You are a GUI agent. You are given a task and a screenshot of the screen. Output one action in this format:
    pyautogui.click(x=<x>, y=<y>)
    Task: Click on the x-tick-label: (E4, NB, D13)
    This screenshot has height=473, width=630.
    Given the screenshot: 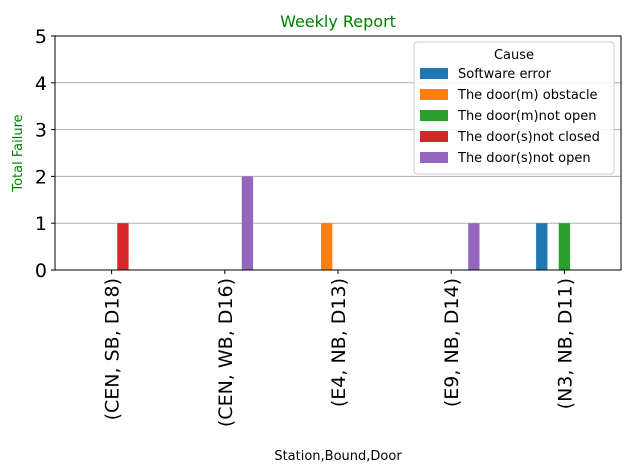 What is the action you would take?
    pyautogui.click(x=339, y=342)
    